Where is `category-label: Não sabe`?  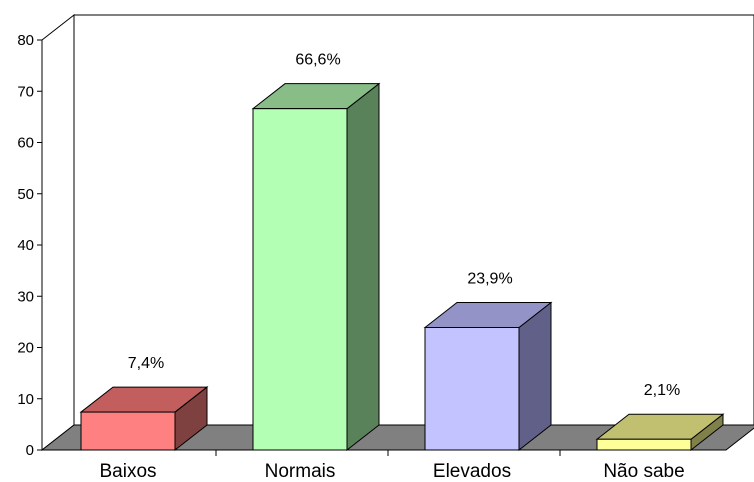
category-label: Não sabe is located at coordinates (643, 471).